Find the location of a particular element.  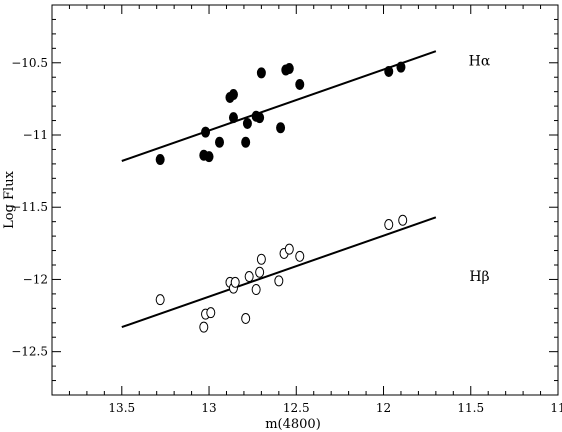

y-tick-label: −12 is located at coordinates (35, 279).